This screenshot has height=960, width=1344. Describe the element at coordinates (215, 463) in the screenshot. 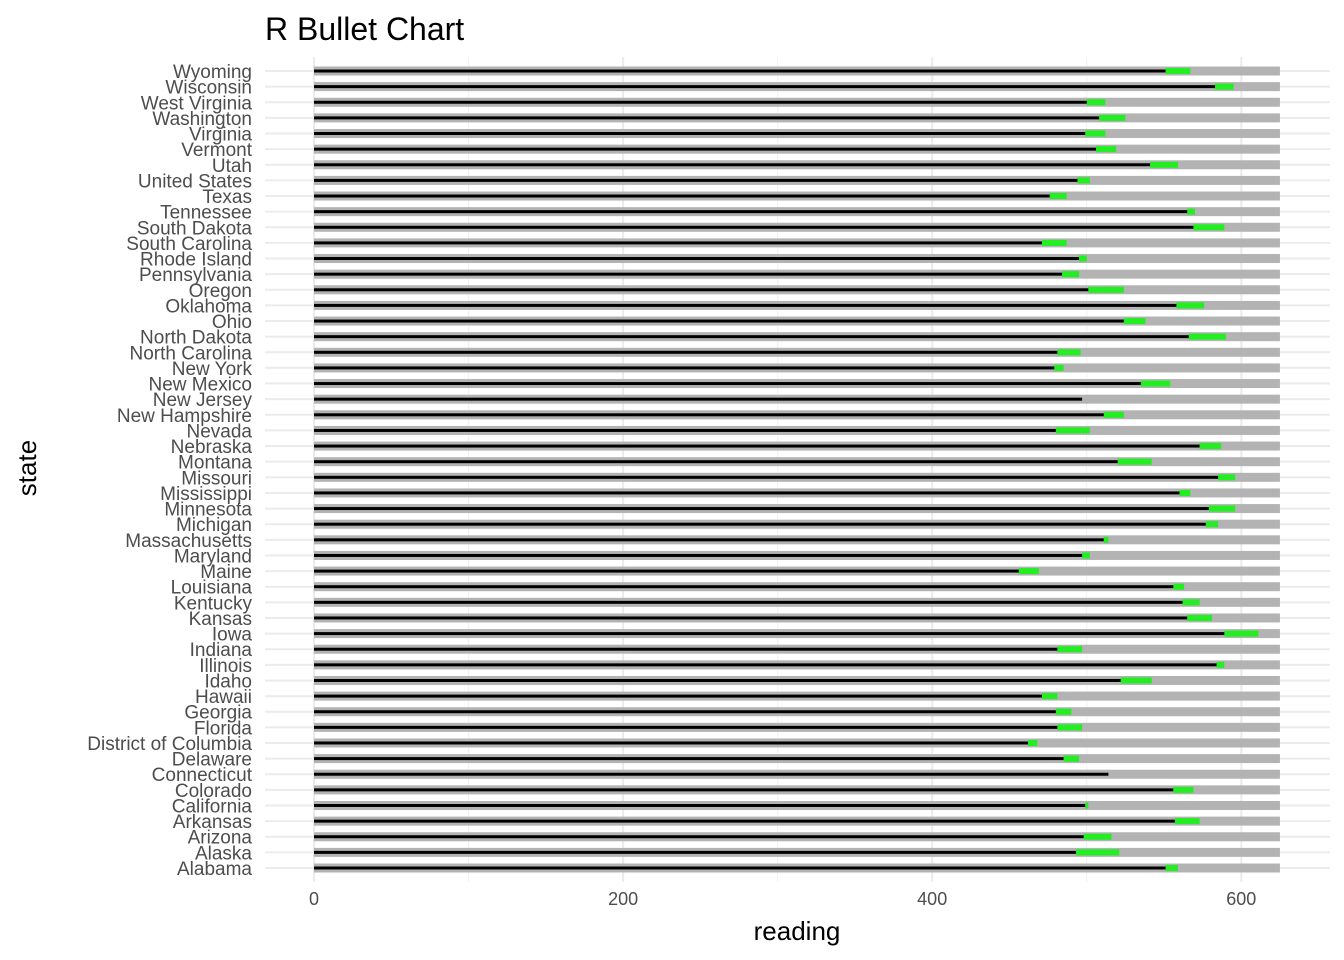

I see `y-tick-label: Montana` at that location.